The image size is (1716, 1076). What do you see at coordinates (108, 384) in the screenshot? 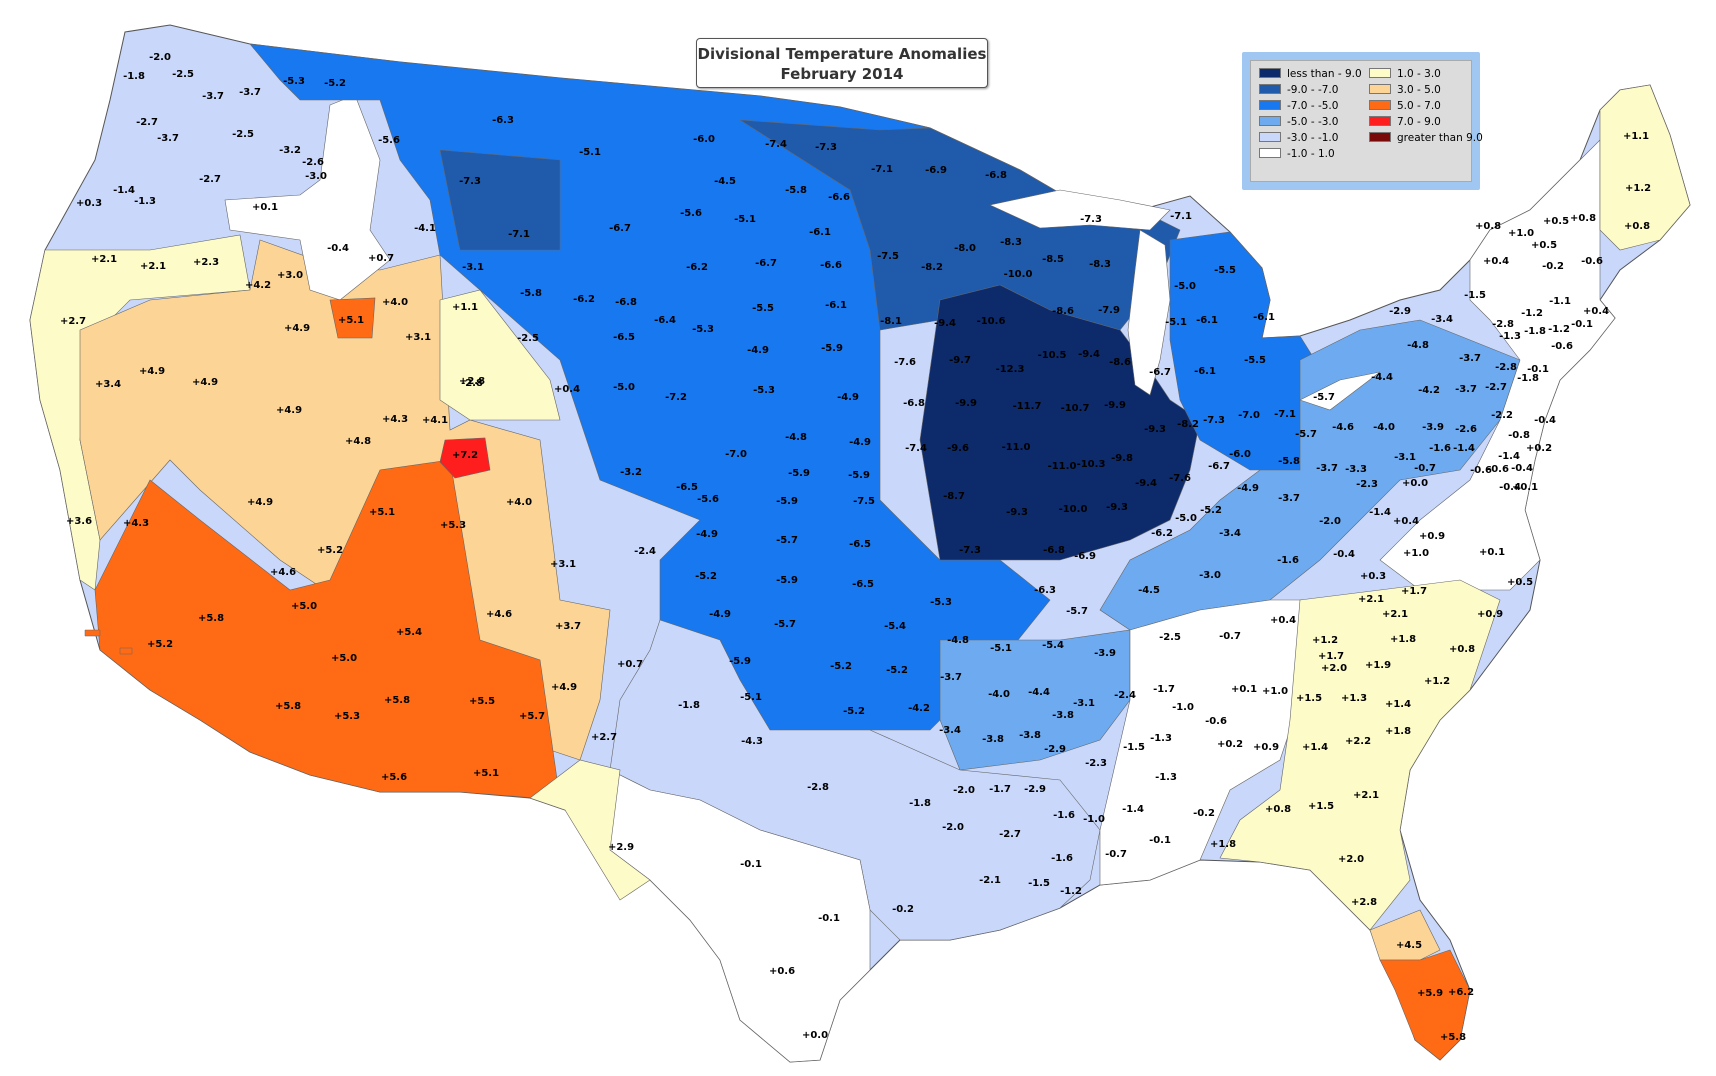
I see `anomaly-value: +3.4` at bounding box center [108, 384].